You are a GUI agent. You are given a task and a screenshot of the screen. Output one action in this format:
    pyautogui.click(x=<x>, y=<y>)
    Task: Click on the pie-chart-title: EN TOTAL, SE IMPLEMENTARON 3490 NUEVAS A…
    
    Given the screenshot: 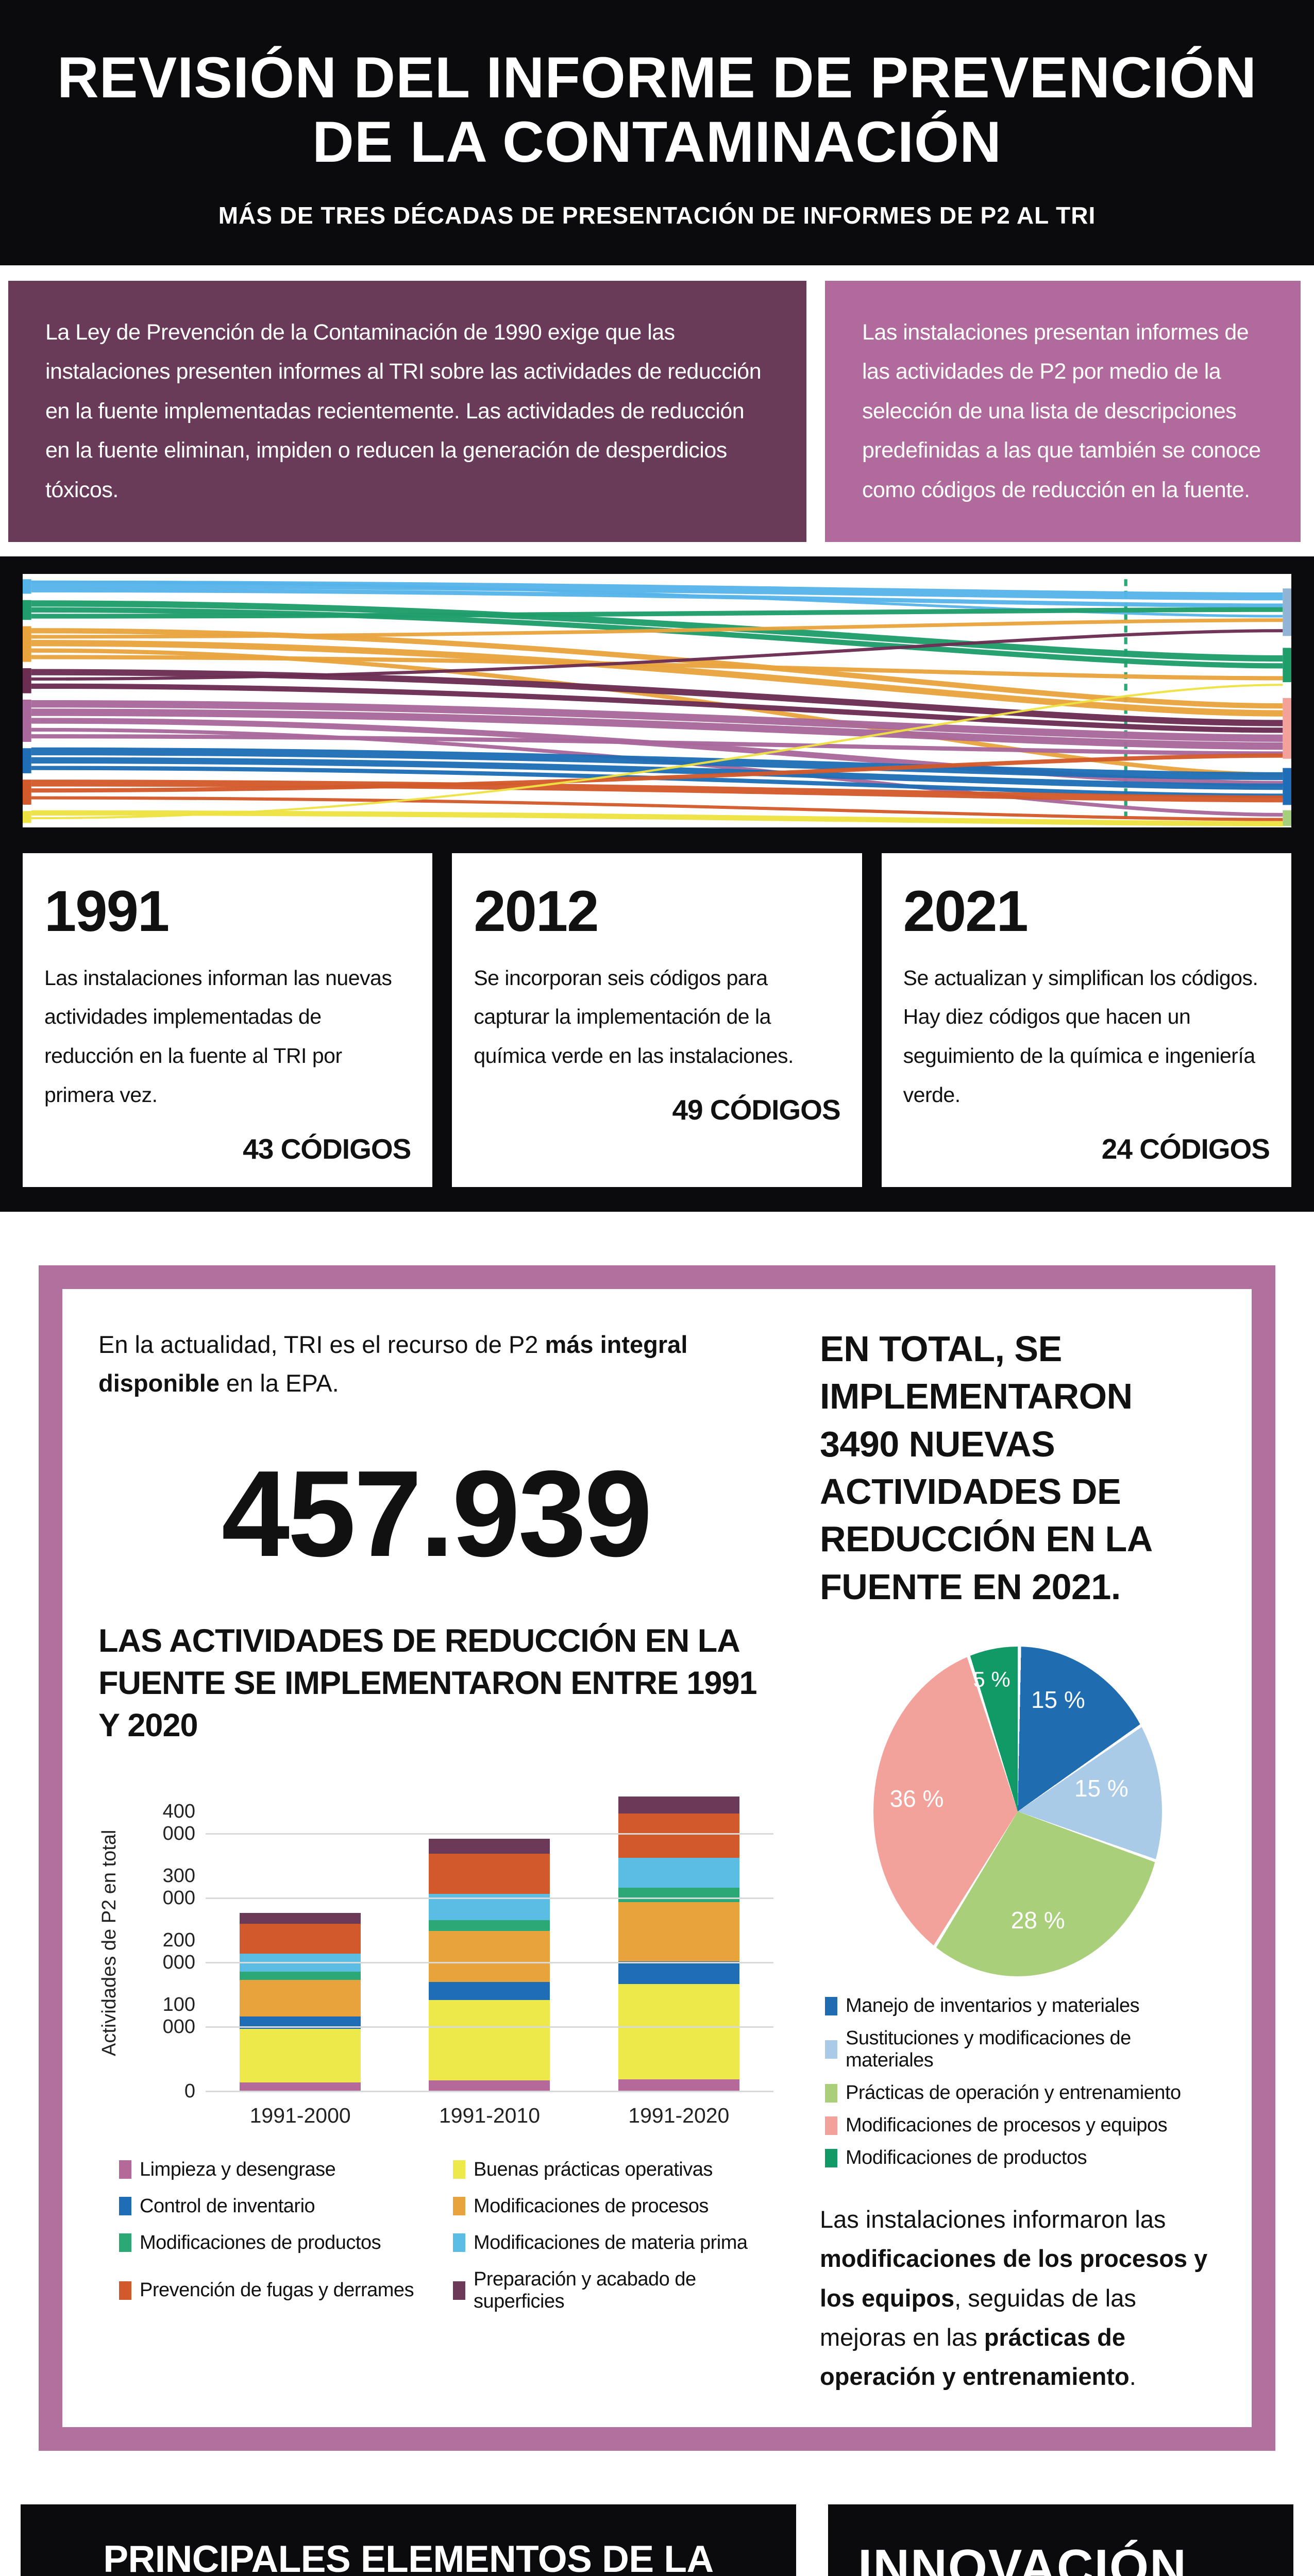 What is the action you would take?
    pyautogui.click(x=986, y=1467)
    